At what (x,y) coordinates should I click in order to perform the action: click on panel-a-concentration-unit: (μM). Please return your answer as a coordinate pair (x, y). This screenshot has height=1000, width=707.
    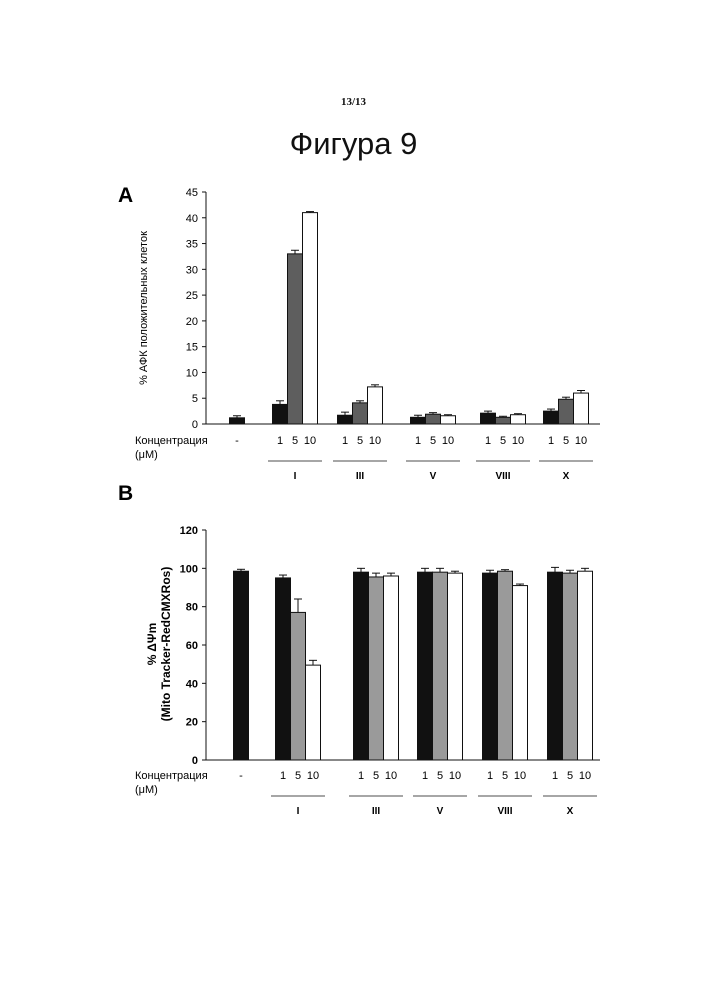
    Looking at the image, I should click on (146, 455).